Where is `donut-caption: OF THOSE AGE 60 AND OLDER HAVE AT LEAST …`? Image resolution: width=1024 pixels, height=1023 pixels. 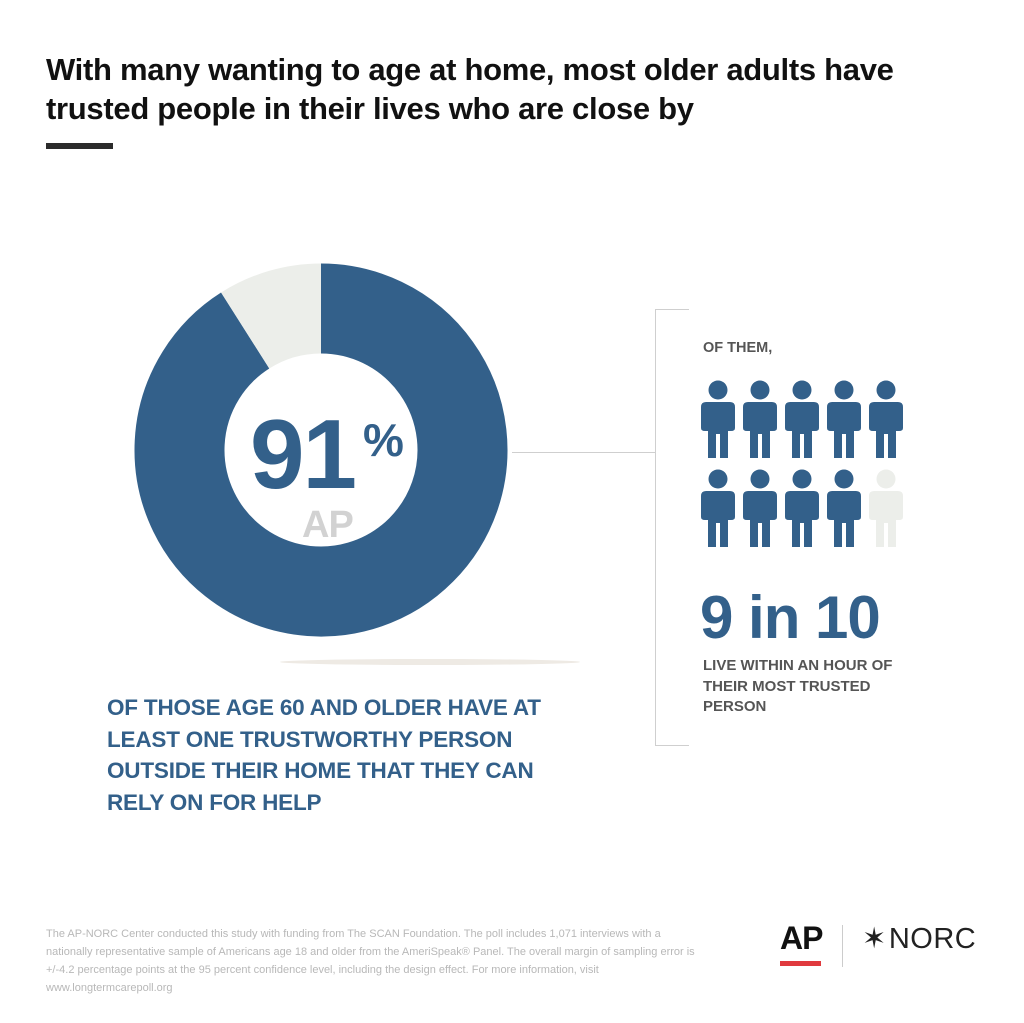
donut-caption: OF THOSE AGE 60 AND OLDER HAVE AT LEAST … is located at coordinates (324, 755).